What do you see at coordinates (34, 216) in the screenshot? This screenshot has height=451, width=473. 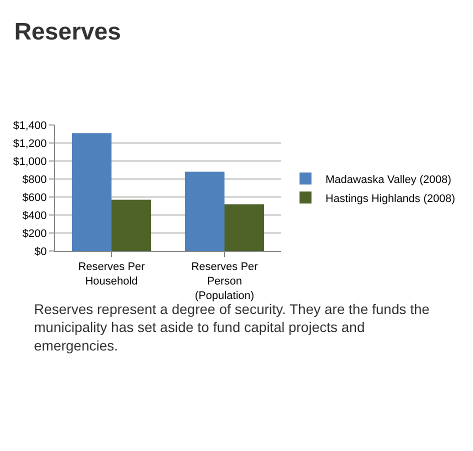 I see `y-tick-label: $400` at bounding box center [34, 216].